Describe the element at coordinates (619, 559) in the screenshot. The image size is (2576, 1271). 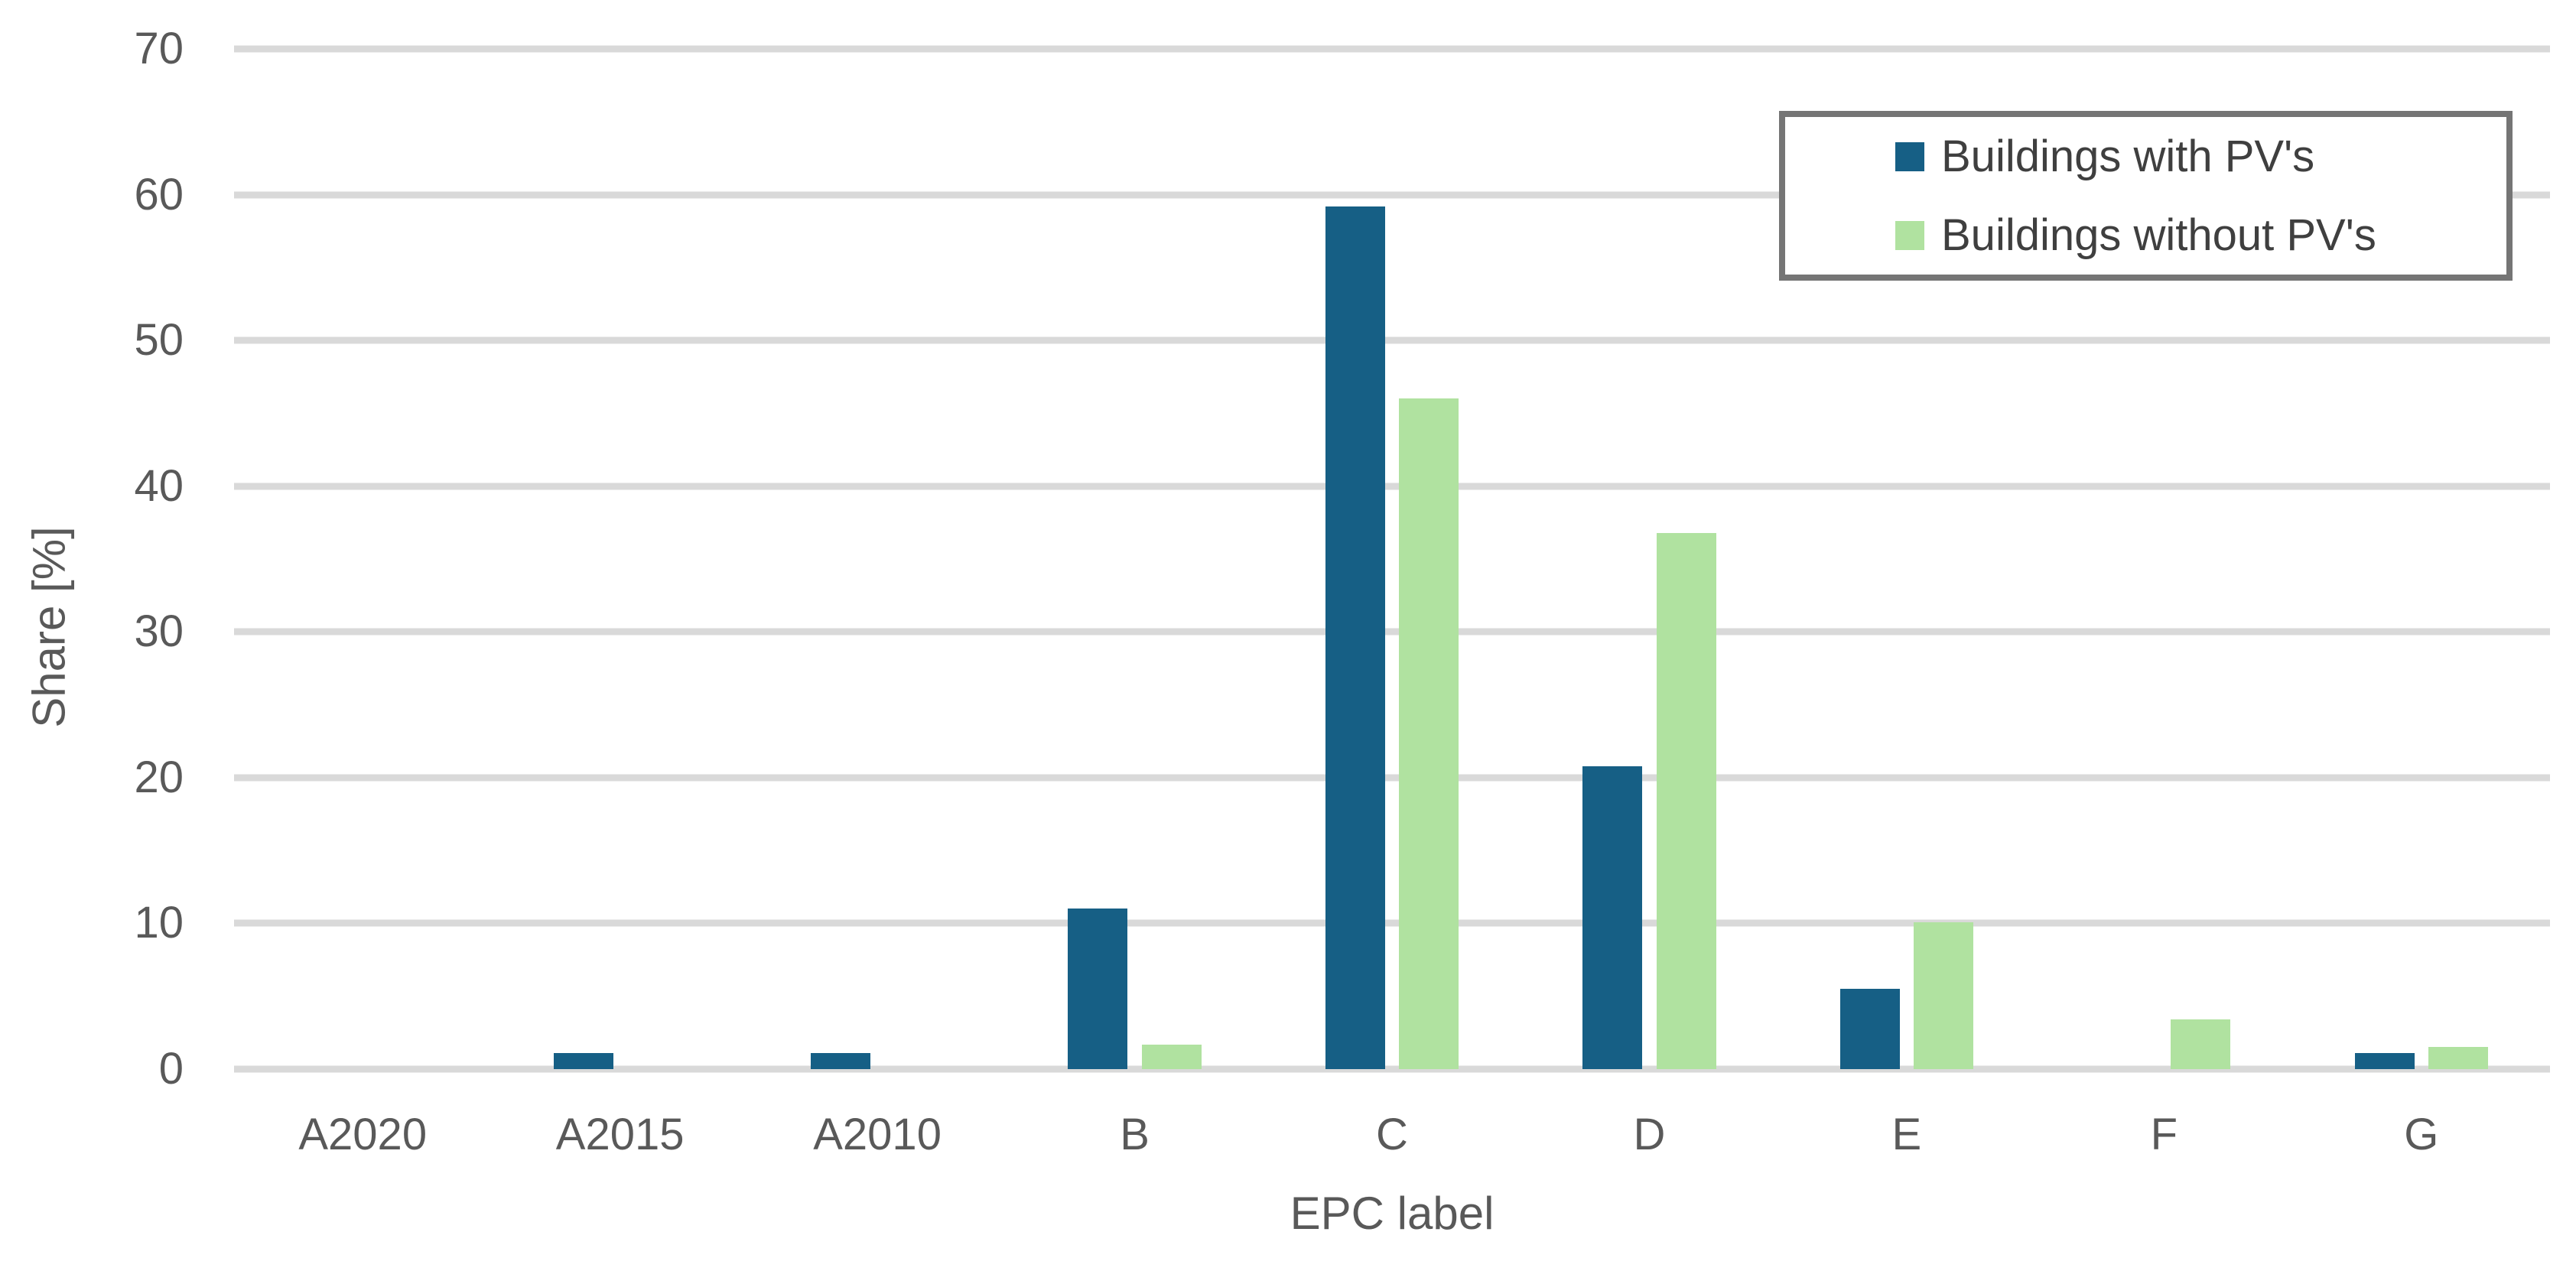
I see `bar-group-A2015` at that location.